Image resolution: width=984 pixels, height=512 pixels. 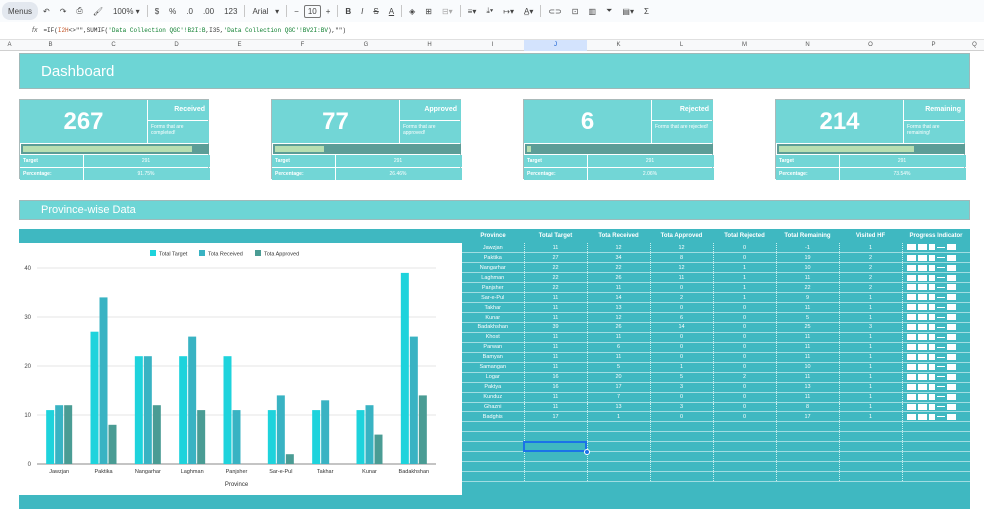 What do you see at coordinates (493, 357) in the screenshot?
I see `table-cell: Bamyan` at bounding box center [493, 357].